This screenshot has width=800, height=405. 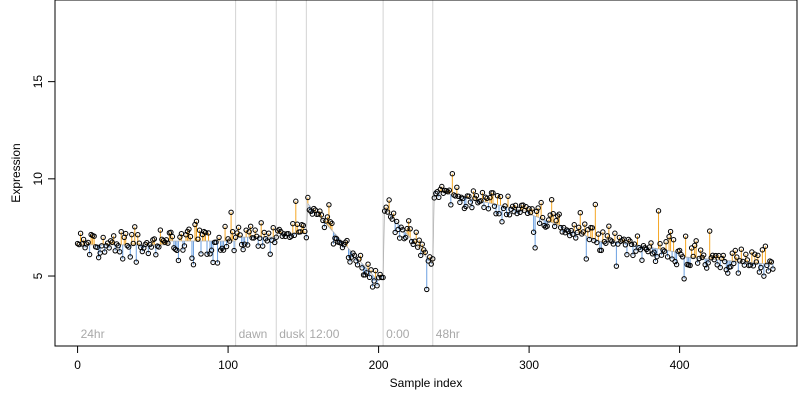 I want to click on phase-label: 48hr, so click(x=448, y=334).